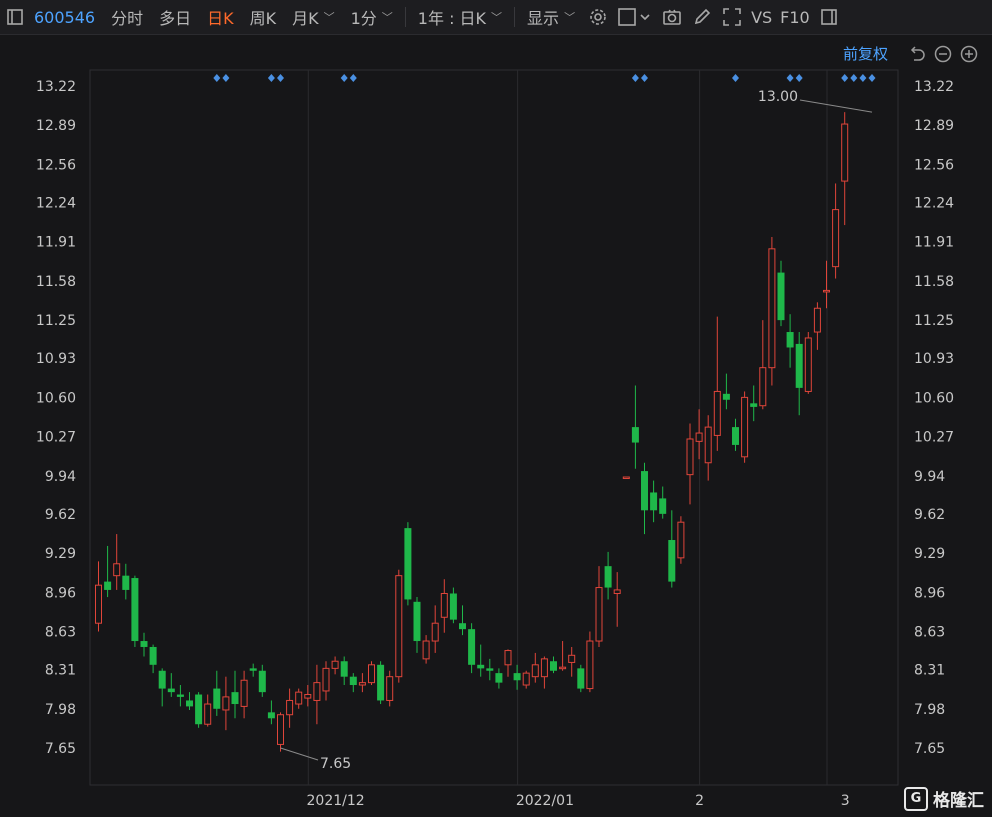 The height and width of the screenshot is (817, 992). I want to click on y-tick-label: 8.63, so click(929, 633).